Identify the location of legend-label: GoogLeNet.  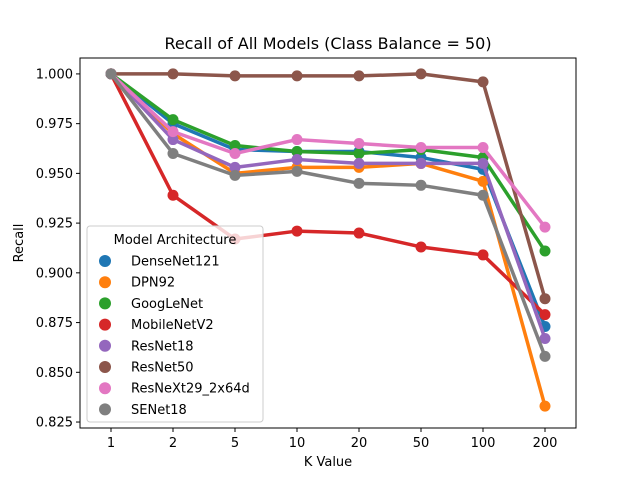
(167, 304).